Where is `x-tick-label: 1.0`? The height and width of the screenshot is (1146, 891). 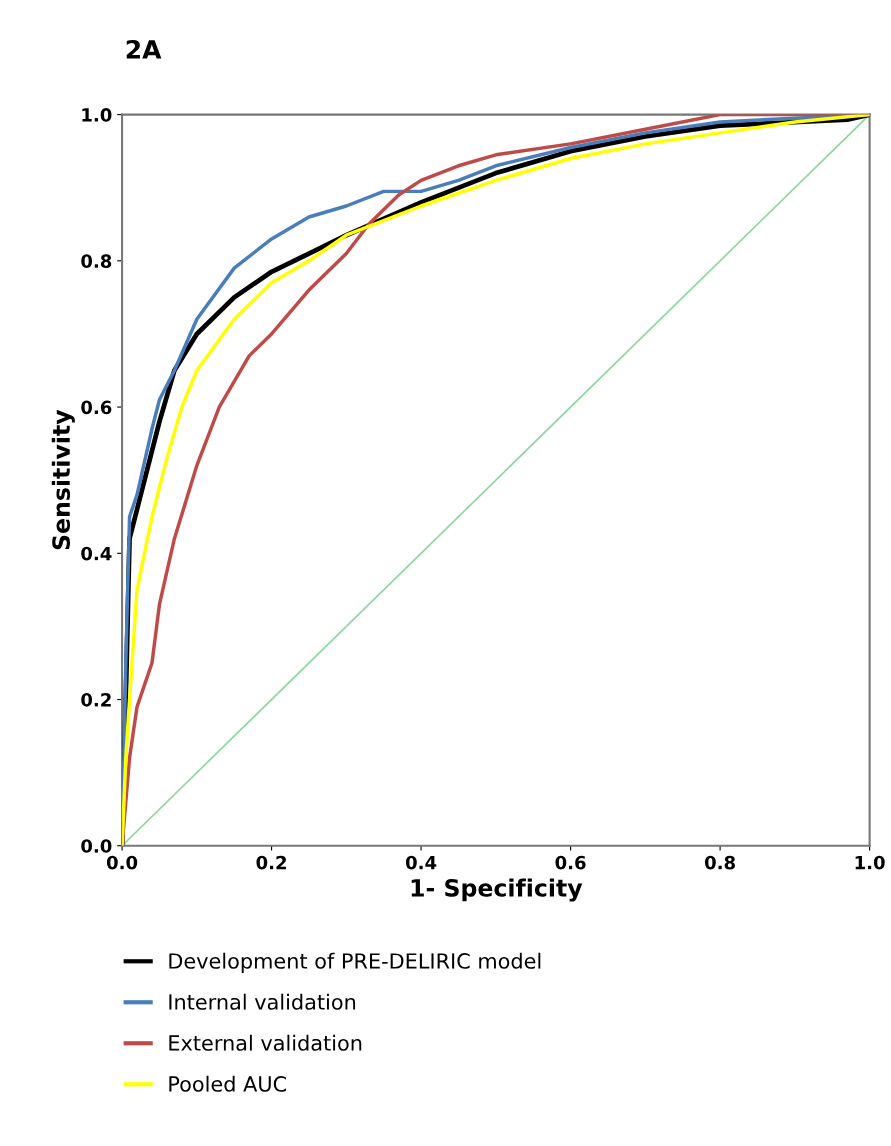
x-tick-label: 1.0 is located at coordinates (870, 862).